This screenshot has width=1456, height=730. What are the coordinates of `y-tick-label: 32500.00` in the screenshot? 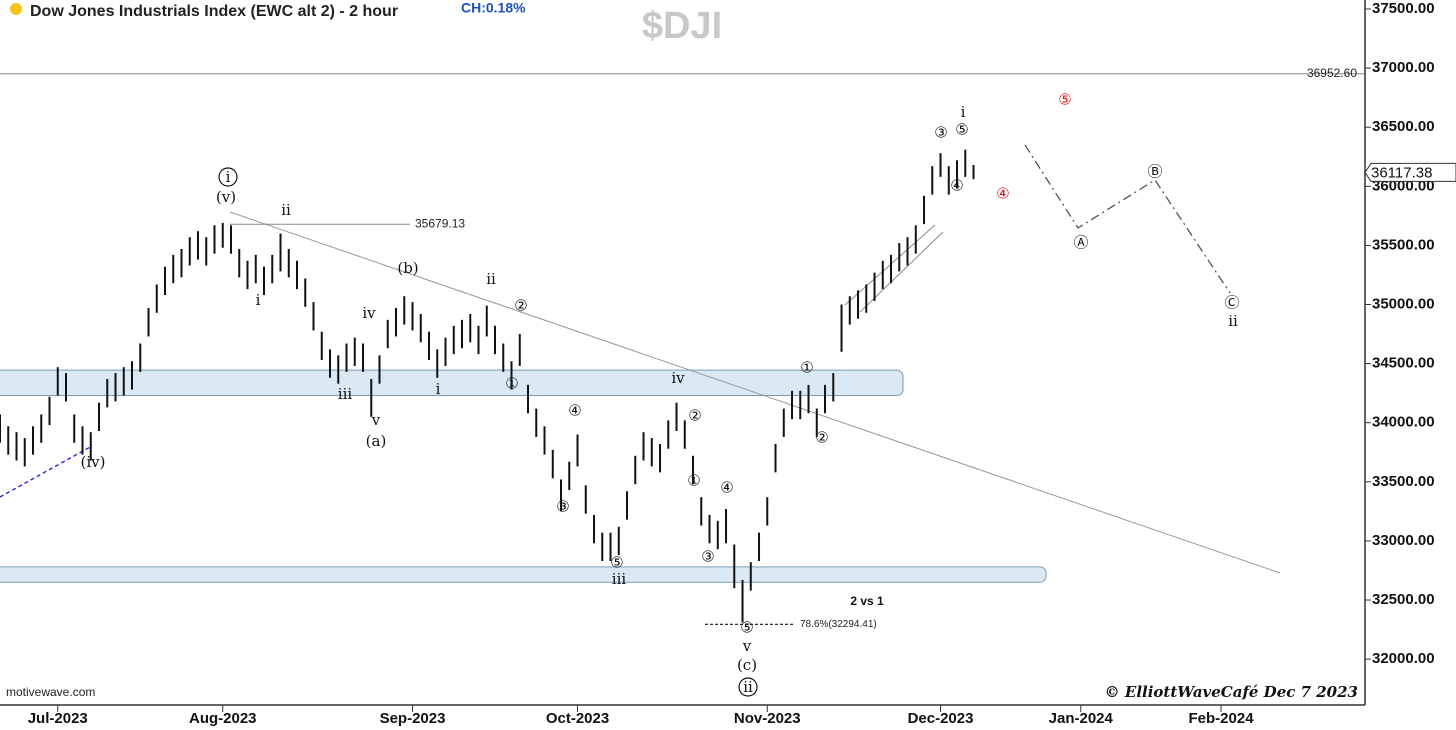 It's located at (1403, 599).